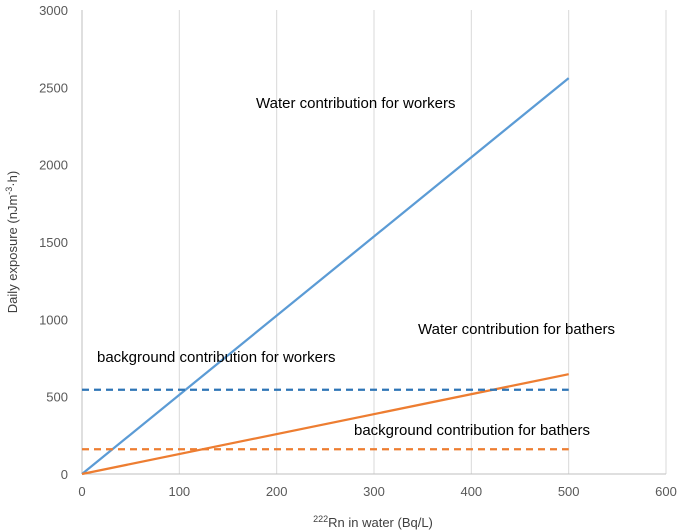  What do you see at coordinates (64, 474) in the screenshot?
I see `y-tick-label: 0` at bounding box center [64, 474].